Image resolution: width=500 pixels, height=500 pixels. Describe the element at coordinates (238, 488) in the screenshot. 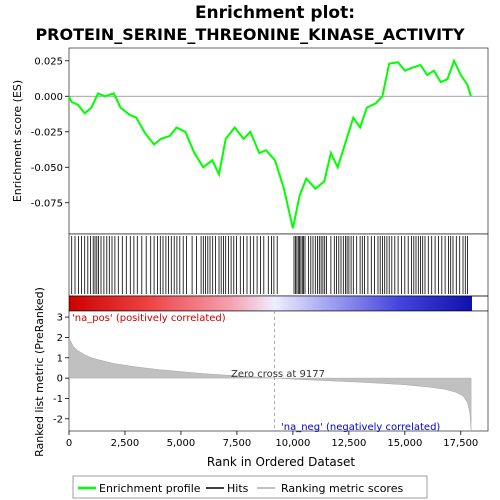

I see `legend-hits-label: Hits` at that location.